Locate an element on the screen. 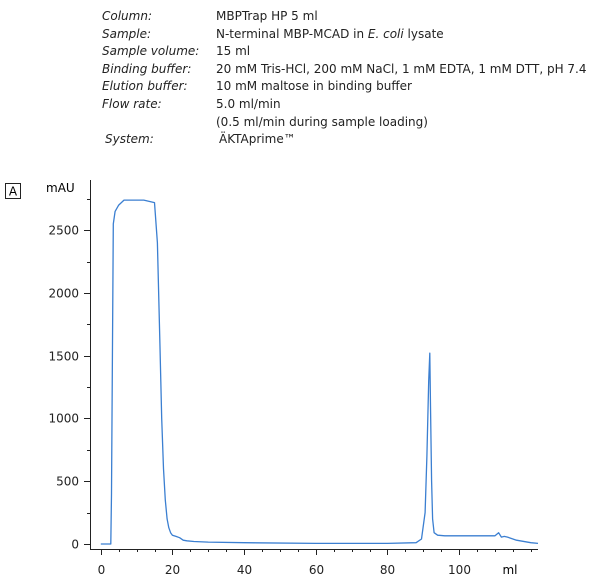 The width and height of the screenshot is (596, 575). condition-value: ÄKTAprime™ is located at coordinates (257, 140).